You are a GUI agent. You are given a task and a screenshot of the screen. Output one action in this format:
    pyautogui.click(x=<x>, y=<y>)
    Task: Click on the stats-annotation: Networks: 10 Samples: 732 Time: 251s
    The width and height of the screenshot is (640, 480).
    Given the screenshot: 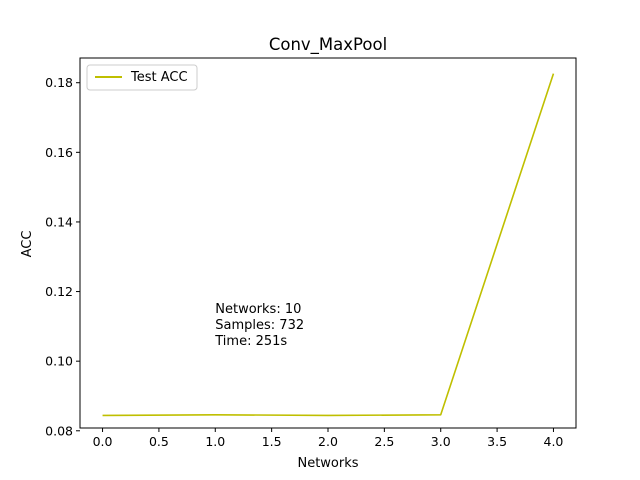 What is the action you would take?
    pyautogui.click(x=259, y=325)
    